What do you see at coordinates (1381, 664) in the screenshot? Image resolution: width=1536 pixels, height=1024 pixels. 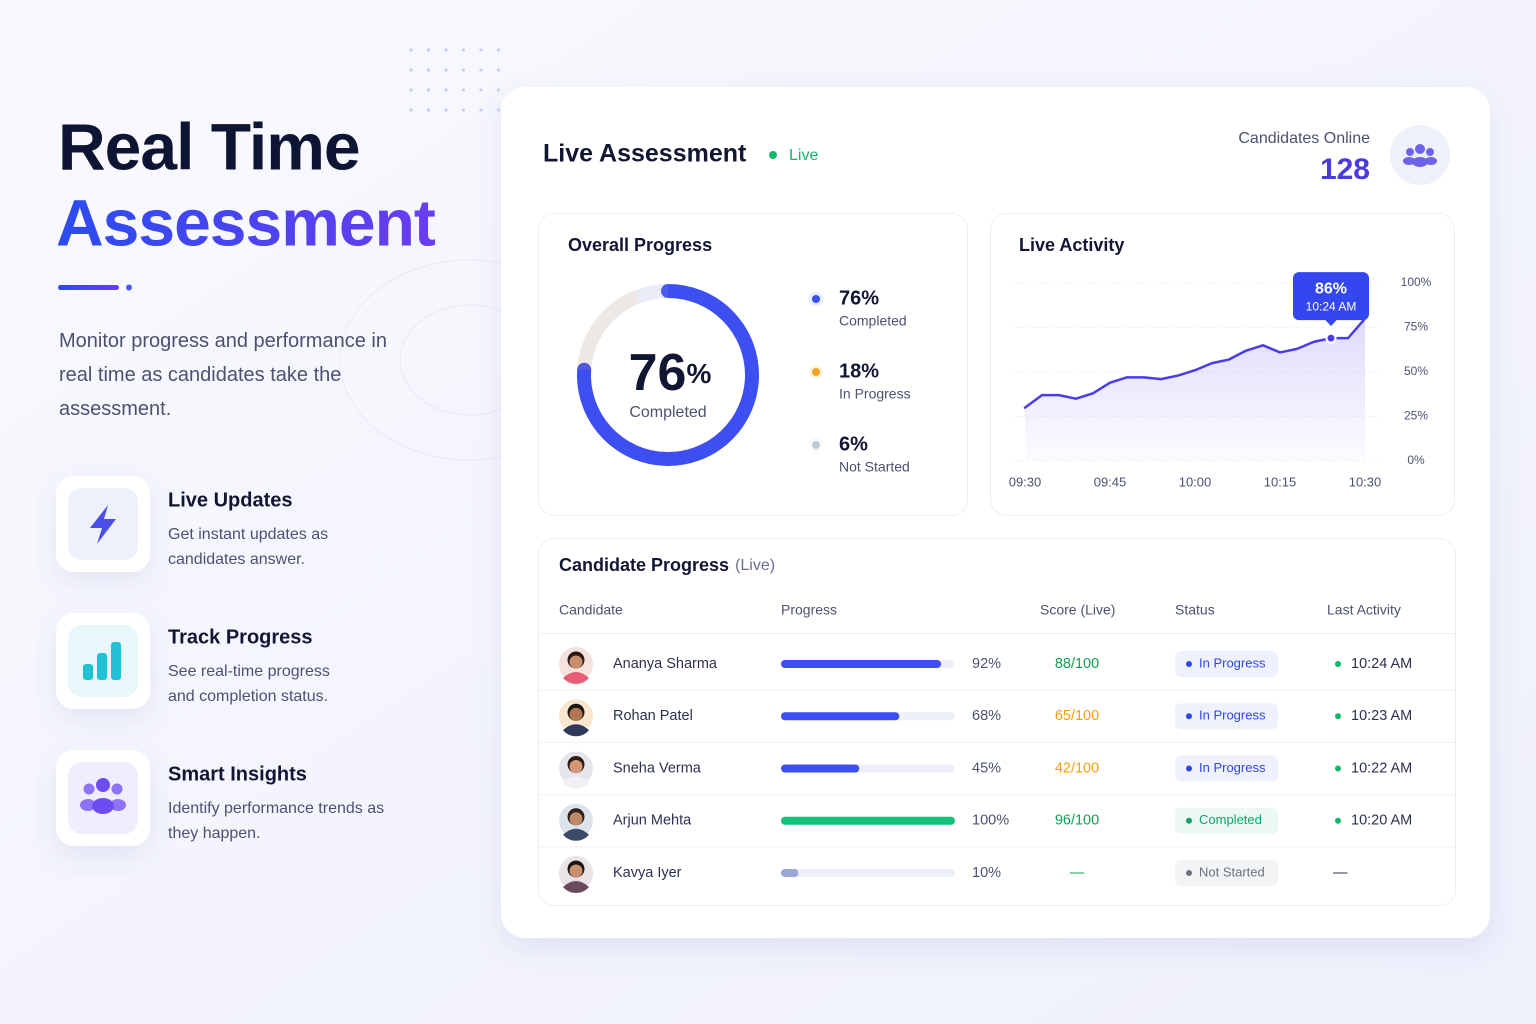 I see `last-activity: 10:24 AM` at bounding box center [1381, 664].